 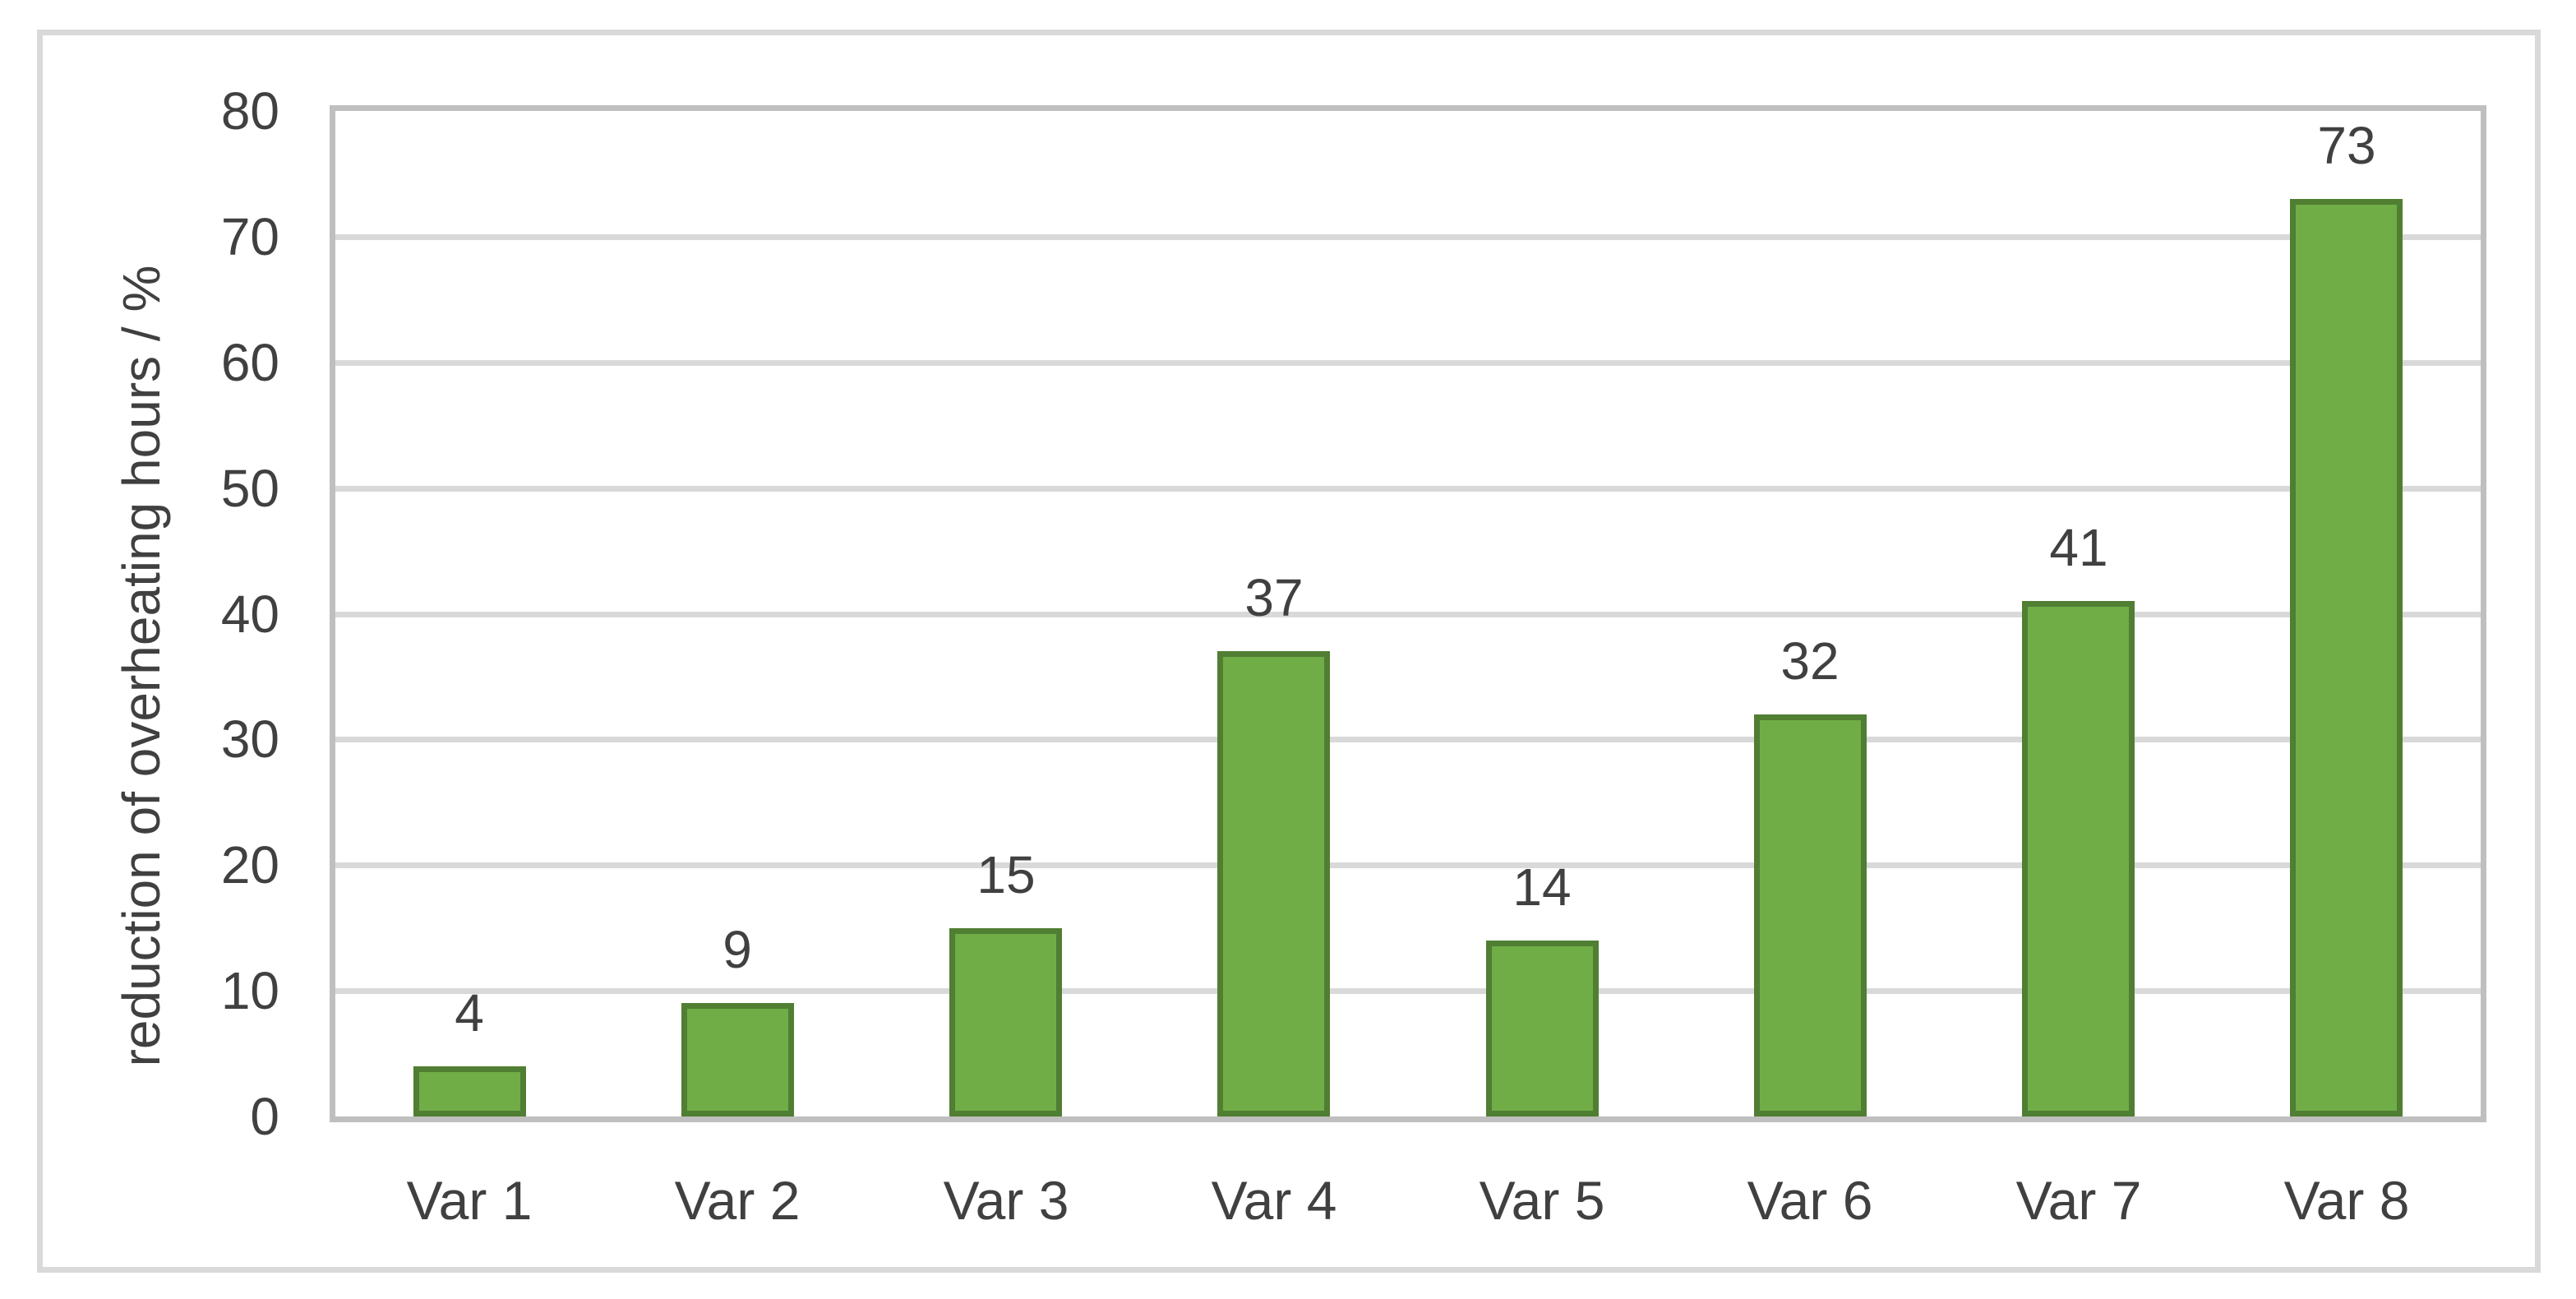 What do you see at coordinates (2346, 1201) in the screenshot?
I see `x-tick-label-var-8: Var 8` at bounding box center [2346, 1201].